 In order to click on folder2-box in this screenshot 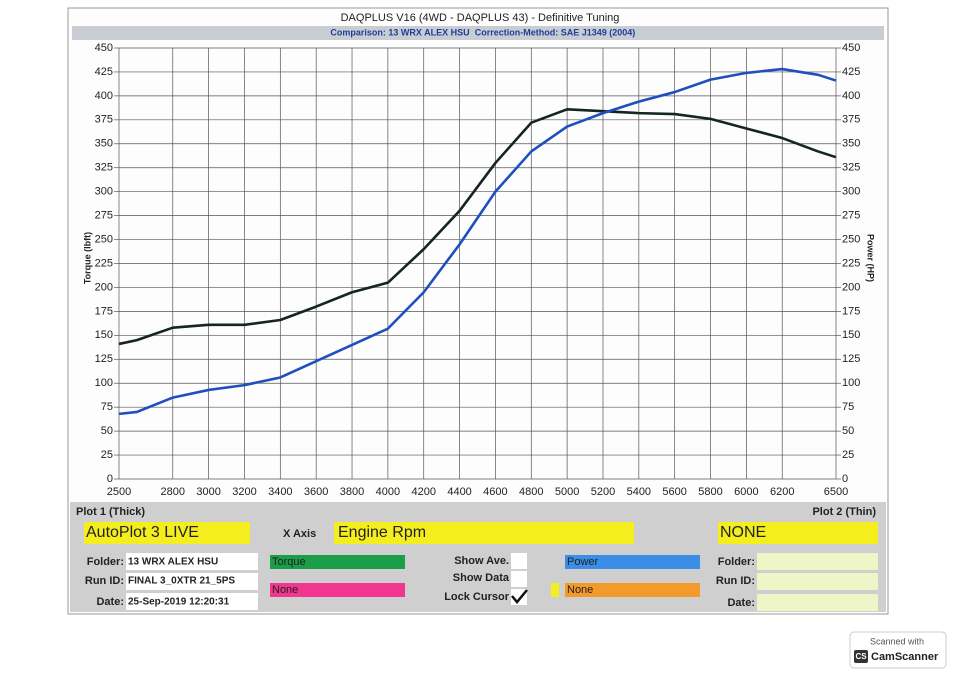, I will do `click(817, 561)`.